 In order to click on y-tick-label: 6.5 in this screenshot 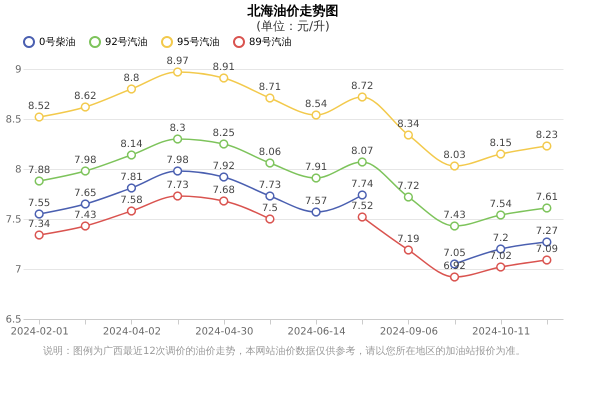, I will do `click(14, 320)`.